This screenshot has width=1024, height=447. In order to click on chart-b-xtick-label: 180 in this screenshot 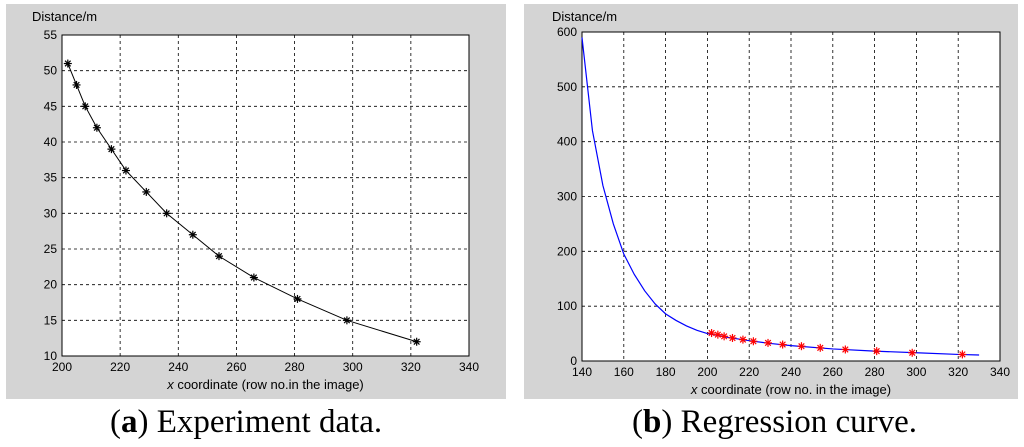, I will do `click(666, 372)`.